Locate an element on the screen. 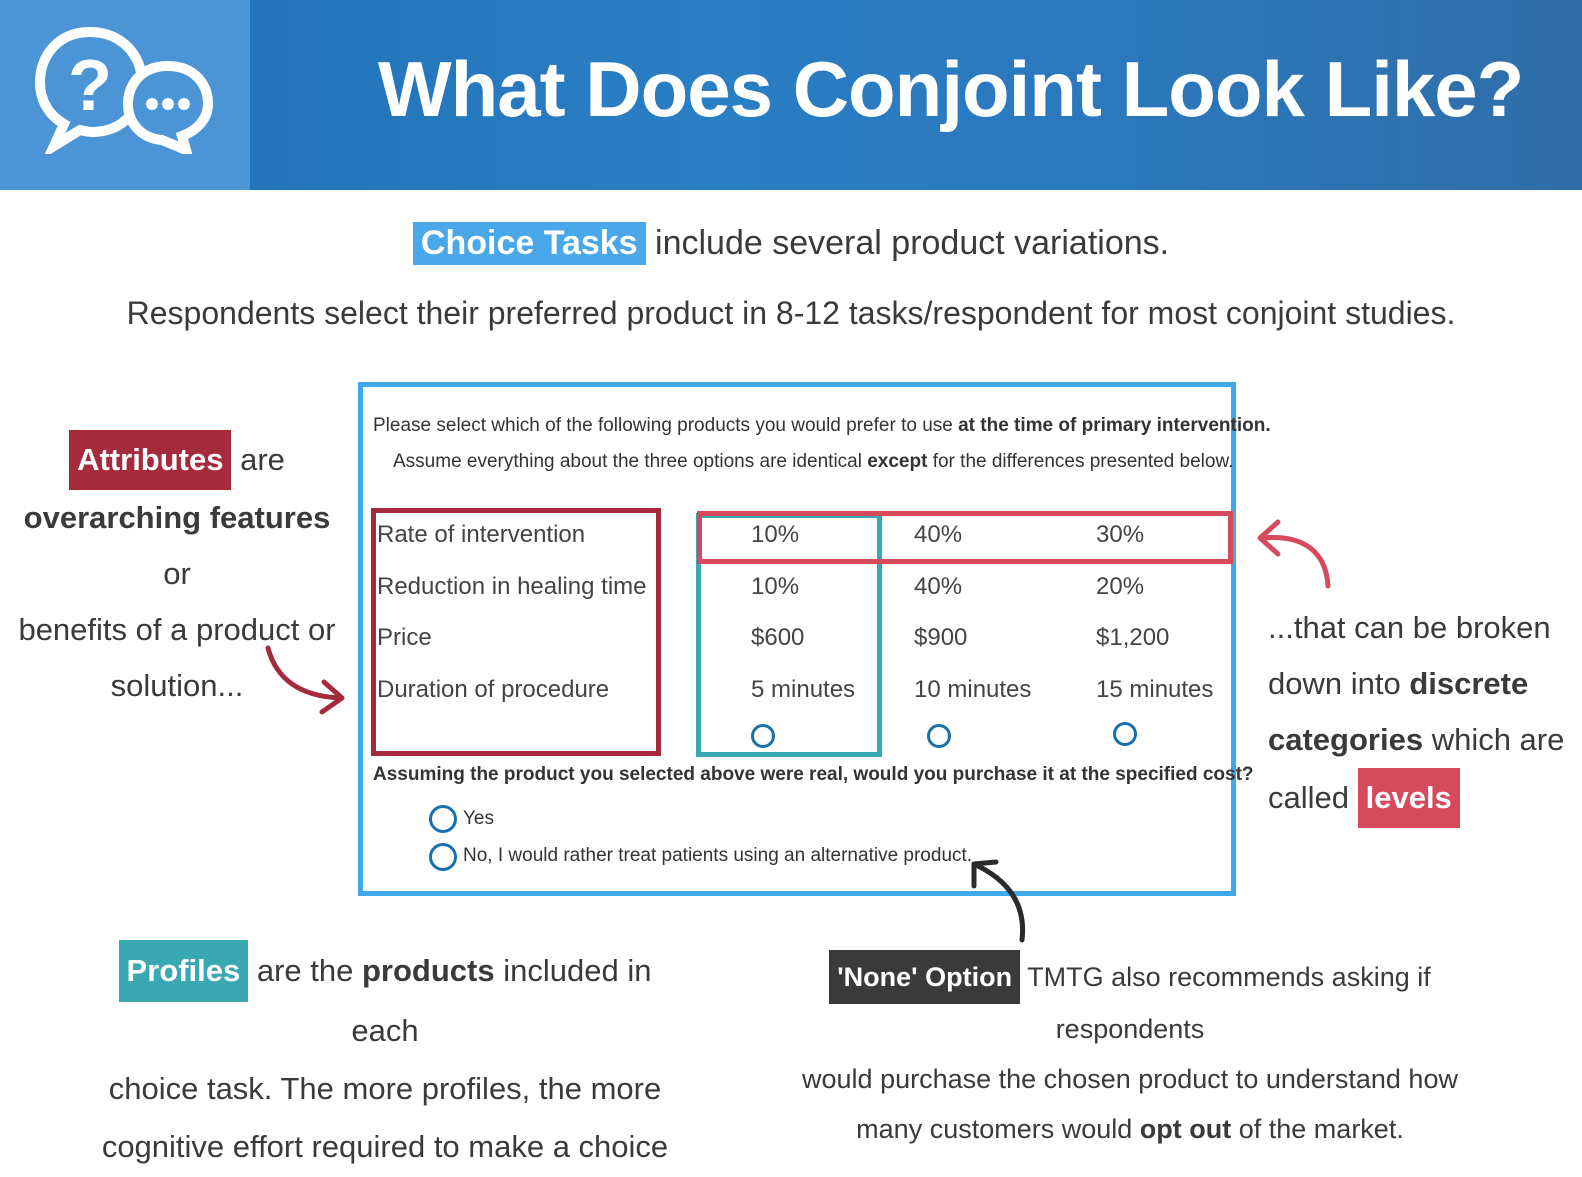 Image resolution: width=1582 pixels, height=1177 pixels. attributes-highlight: Attributes is located at coordinates (150, 460).